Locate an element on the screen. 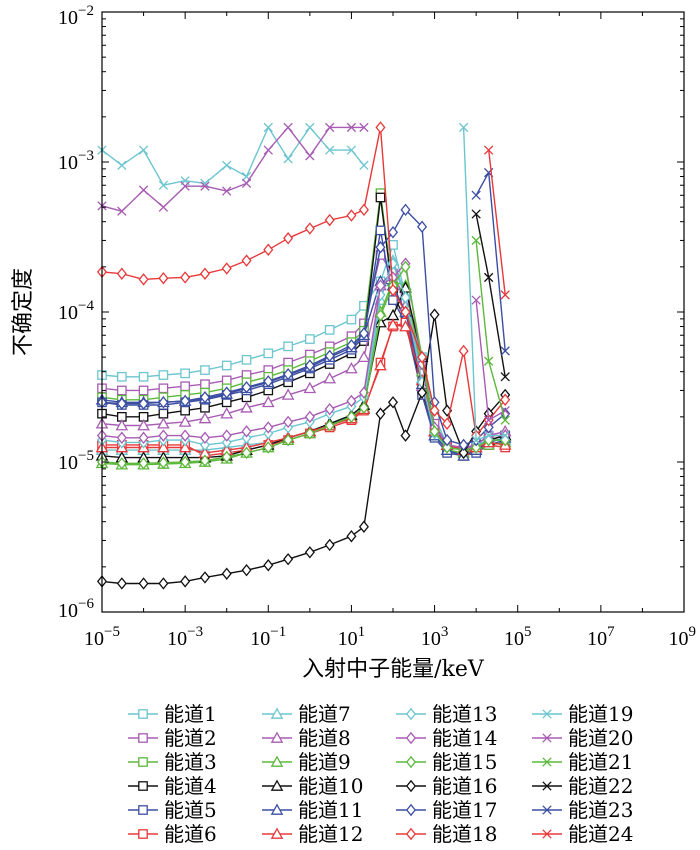  legend-label: 能道24 is located at coordinates (600, 834).